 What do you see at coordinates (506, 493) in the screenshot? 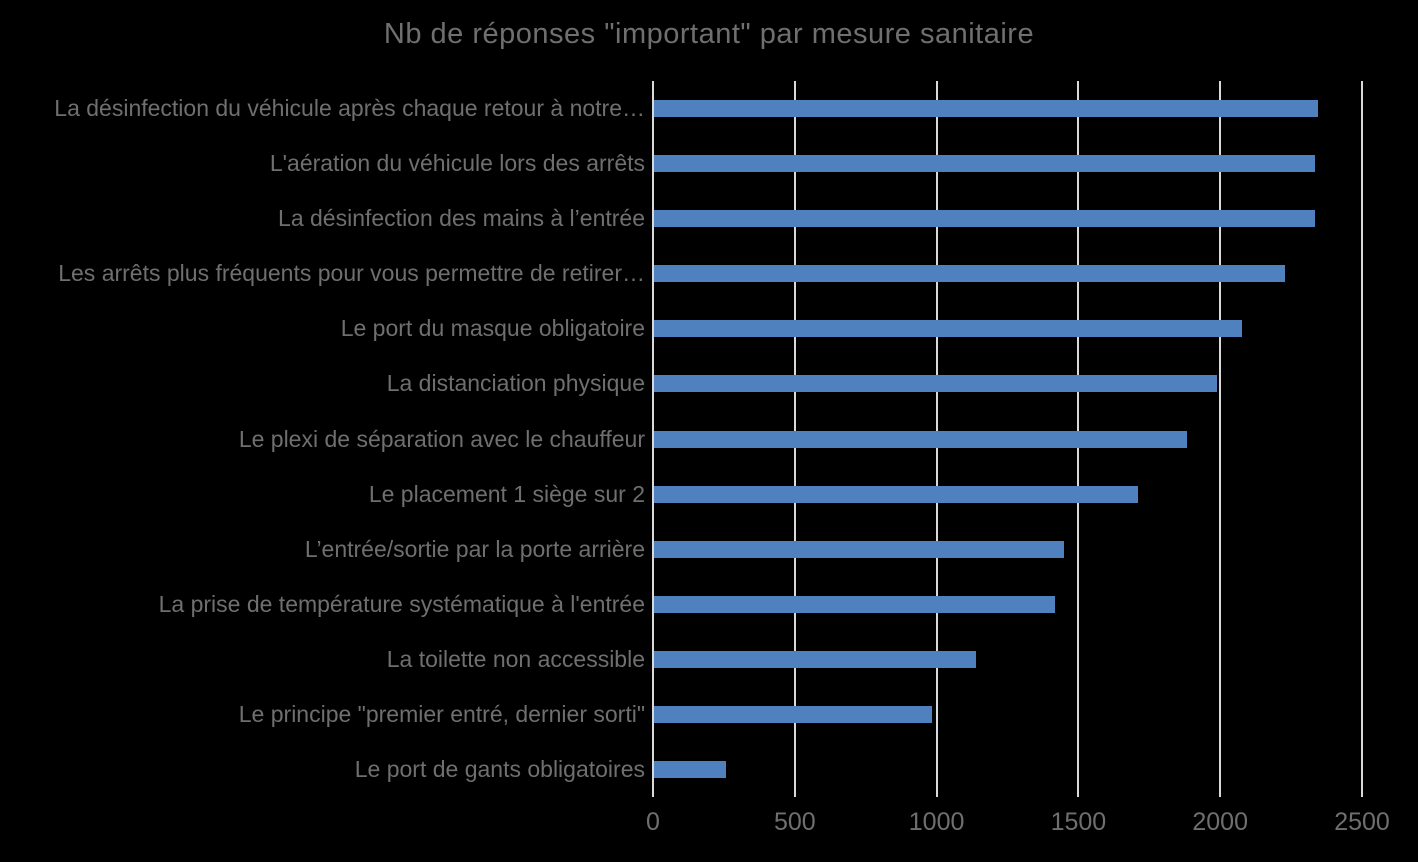
I see `category-label: Le placement 1 siège sur 2` at bounding box center [506, 493].